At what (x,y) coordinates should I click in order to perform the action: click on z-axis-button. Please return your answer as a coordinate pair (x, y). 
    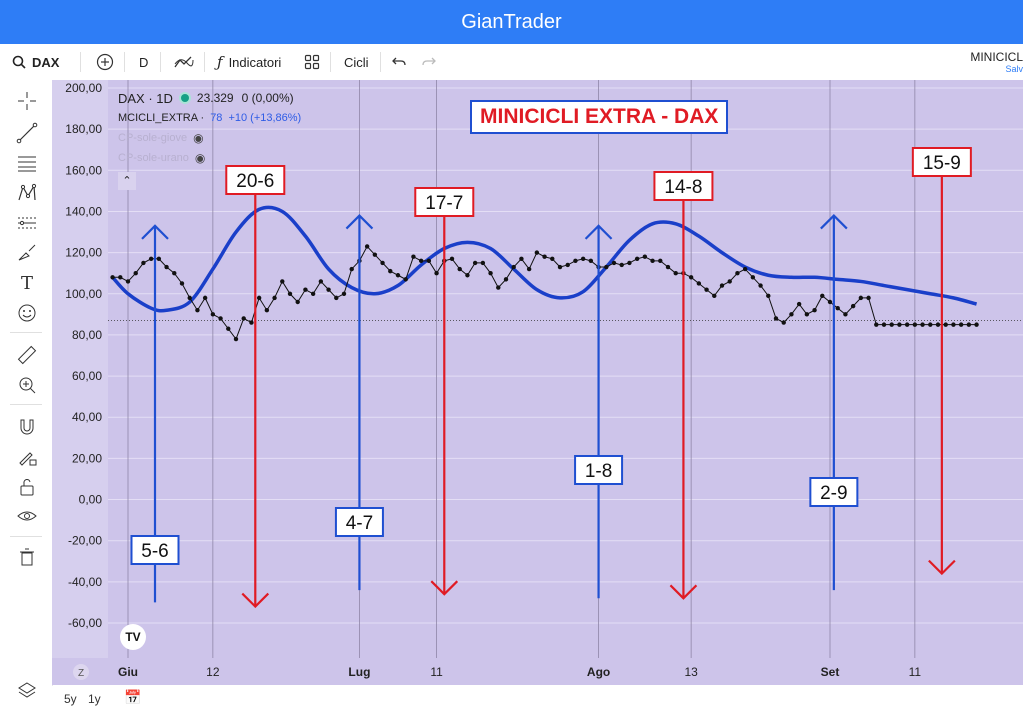
    Looking at the image, I should click on (81, 672).